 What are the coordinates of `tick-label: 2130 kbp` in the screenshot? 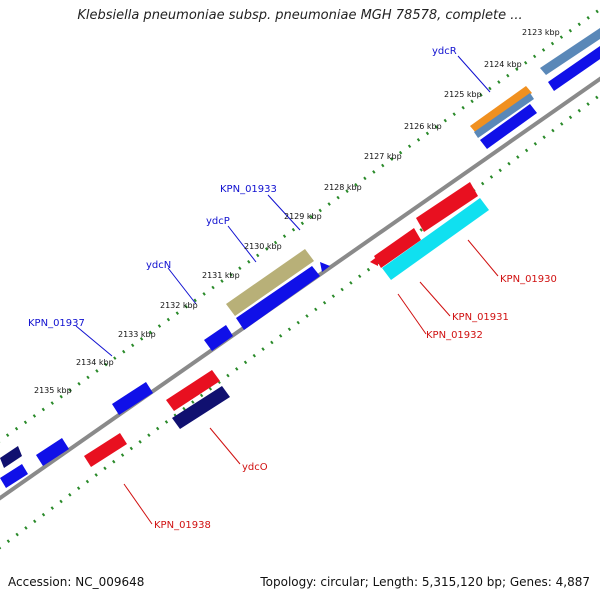 It's located at (263, 246).